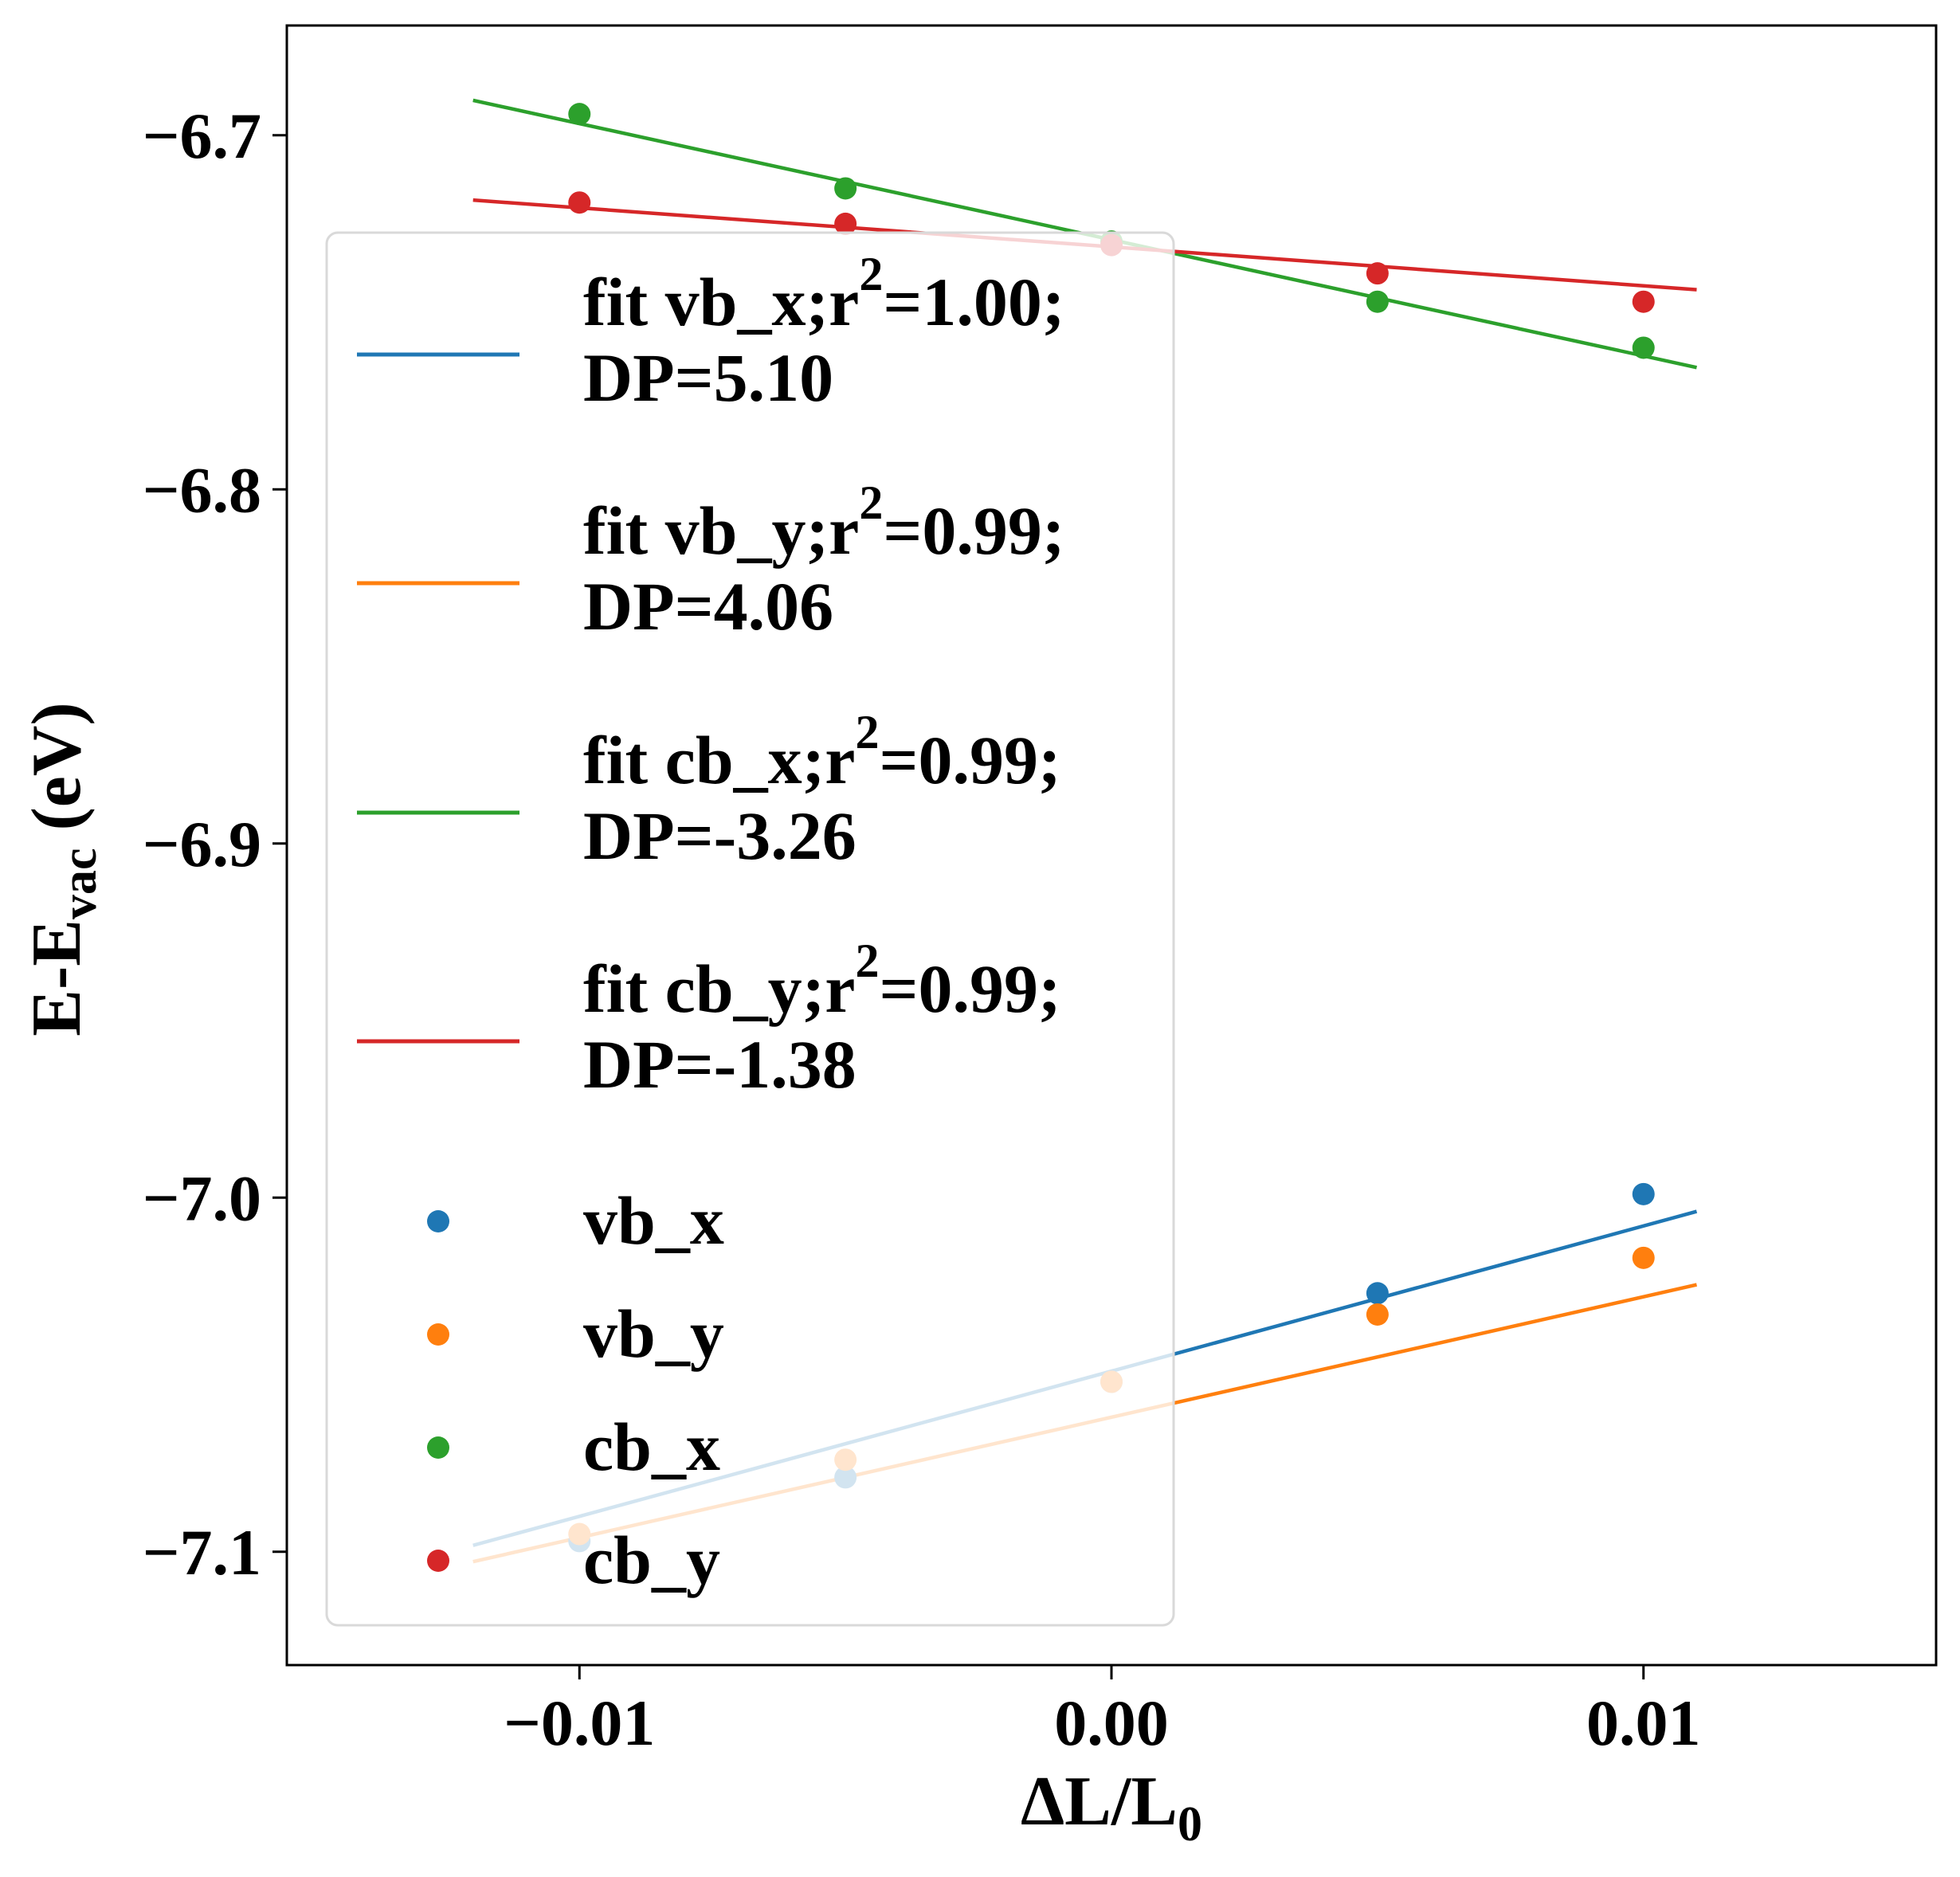  What do you see at coordinates (1643, 1723) in the screenshot?
I see `x-tick-label: 0.01` at bounding box center [1643, 1723].